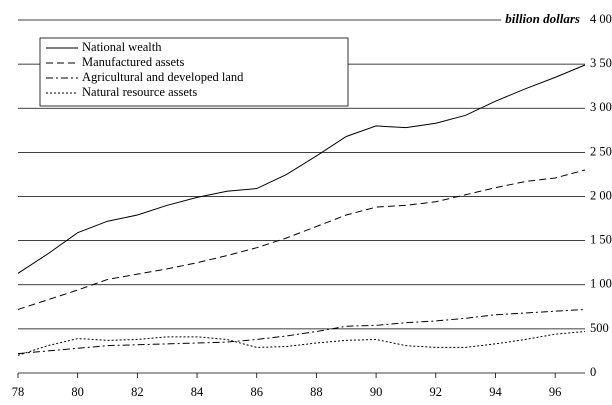 Image resolution: width=612 pixels, height=405 pixels. What do you see at coordinates (593, 372) in the screenshot?
I see `y-tick-label: 0` at bounding box center [593, 372].